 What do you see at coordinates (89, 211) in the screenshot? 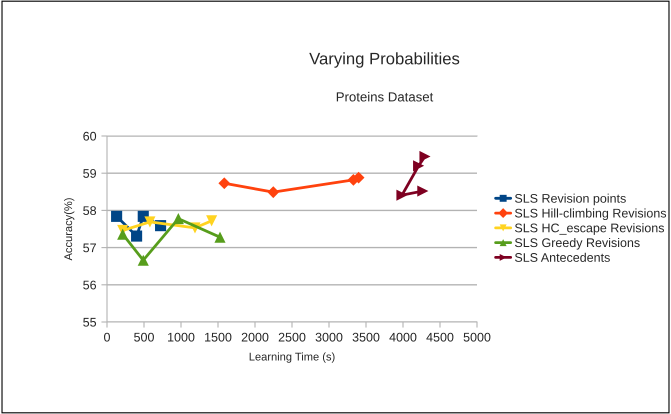
I see `y-tick-label: 58` at bounding box center [89, 211].